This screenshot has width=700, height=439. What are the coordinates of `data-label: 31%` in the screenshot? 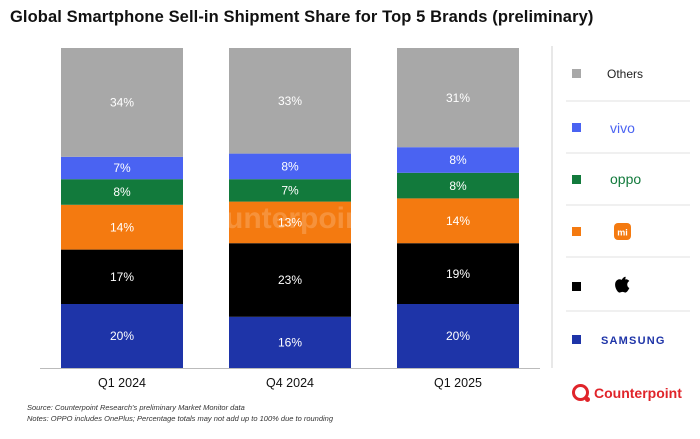 It's located at (458, 98).